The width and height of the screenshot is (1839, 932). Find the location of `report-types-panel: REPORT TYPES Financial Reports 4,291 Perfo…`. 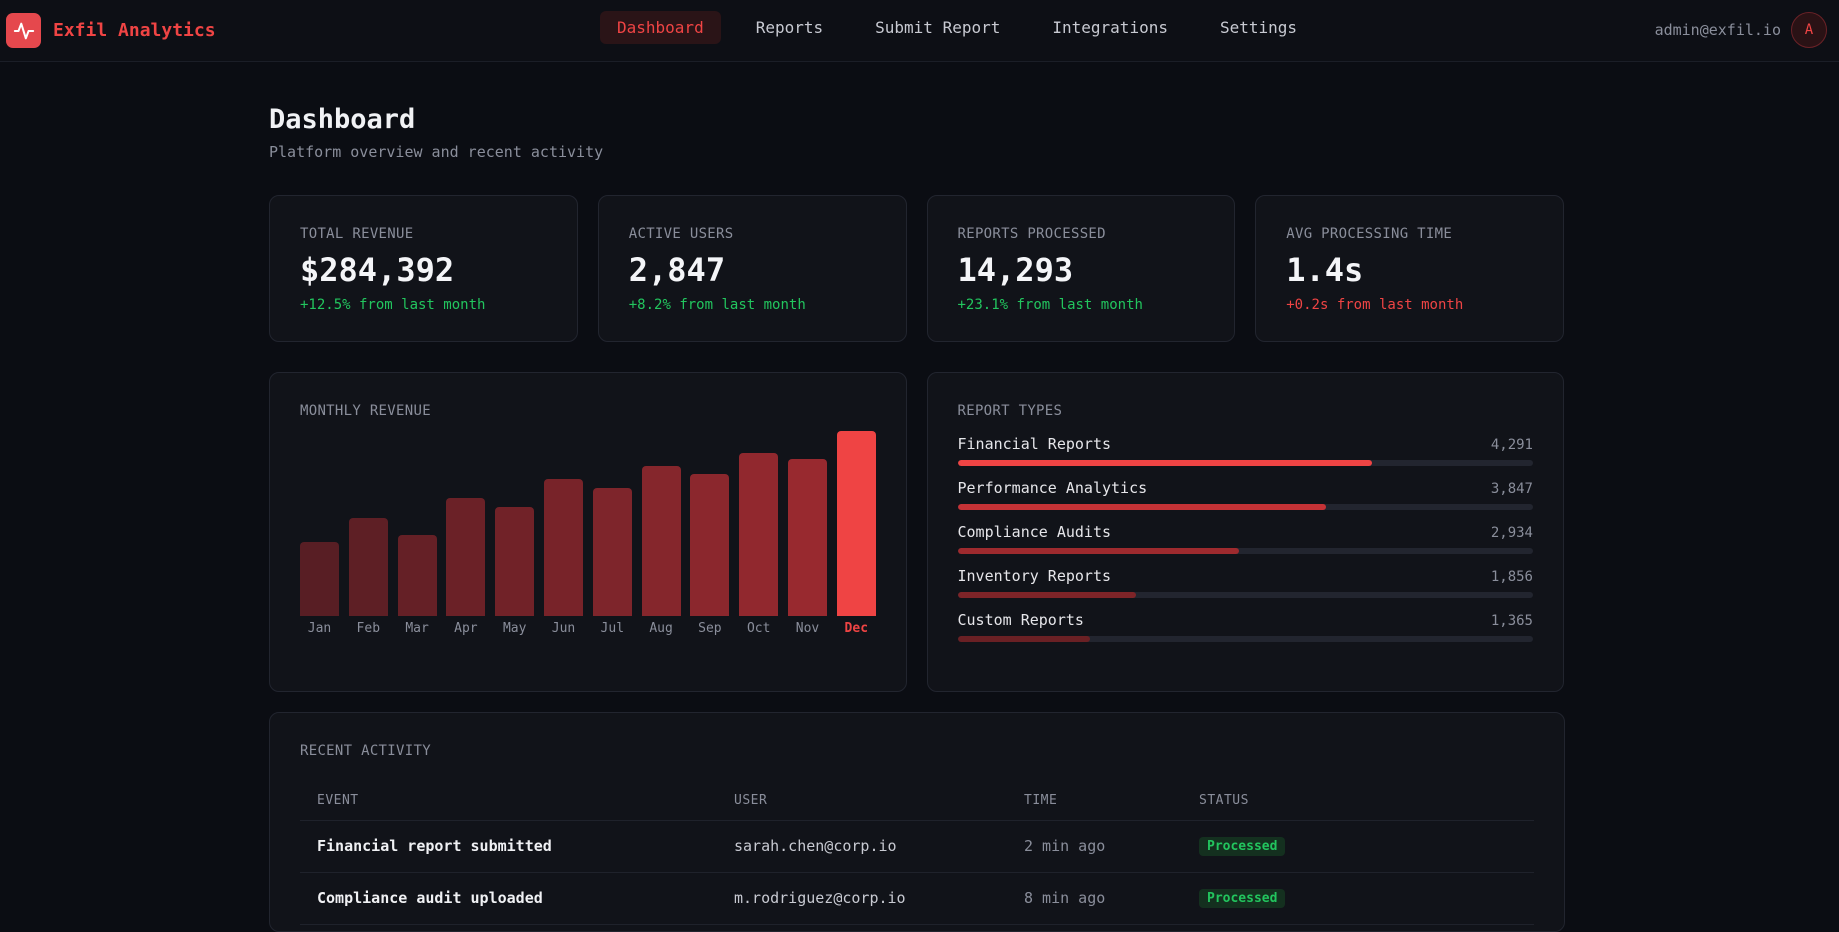

report-types-panel: REPORT TYPES Financial Reports 4,291 Perfo… is located at coordinates (1245, 532).